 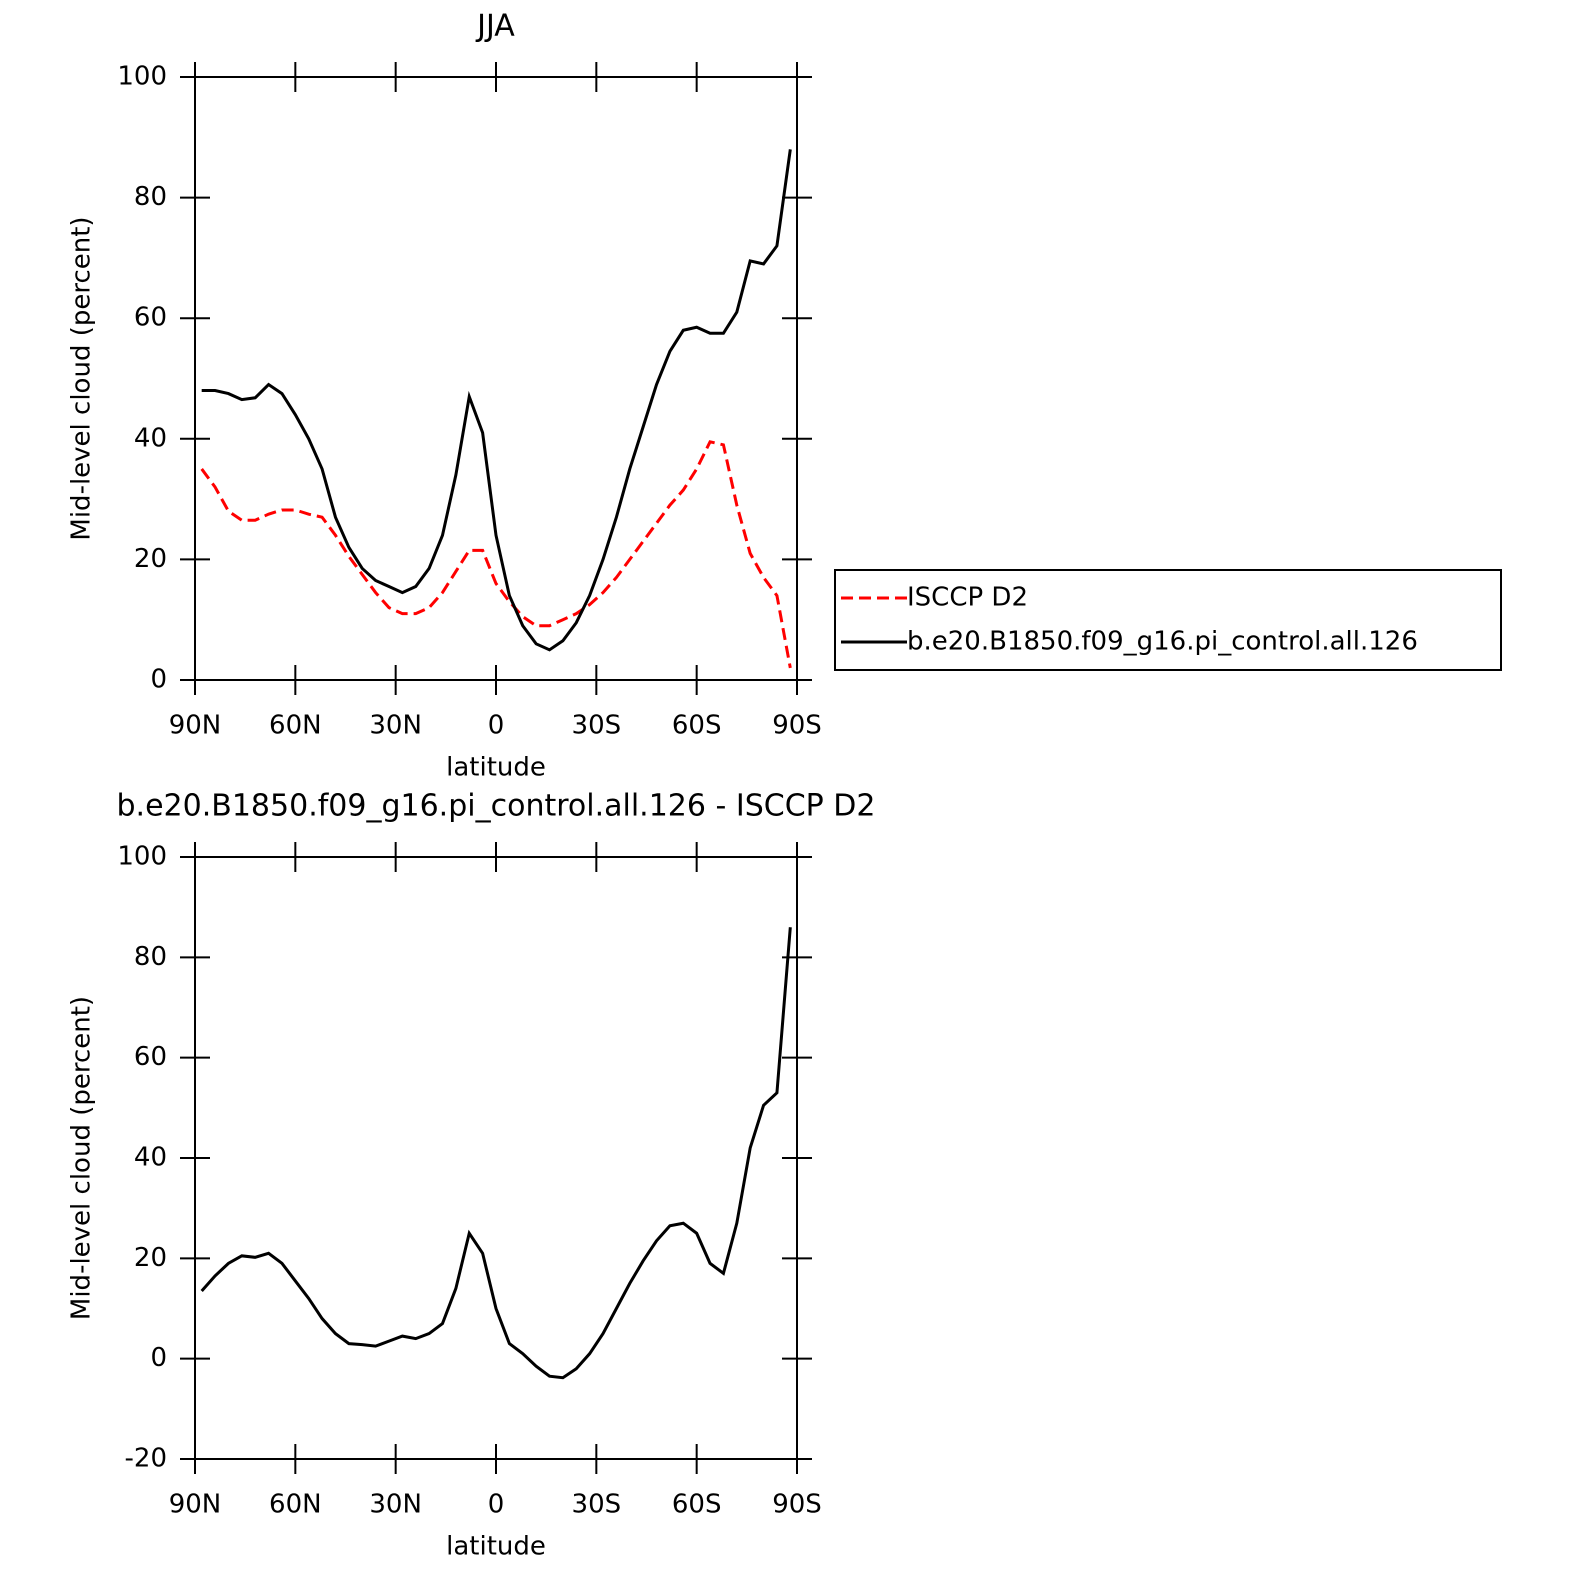 What do you see at coordinates (1162, 642) in the screenshot?
I see `legend-label: b.e20.B1850.f09_g16.pi_control.all.126` at bounding box center [1162, 642].